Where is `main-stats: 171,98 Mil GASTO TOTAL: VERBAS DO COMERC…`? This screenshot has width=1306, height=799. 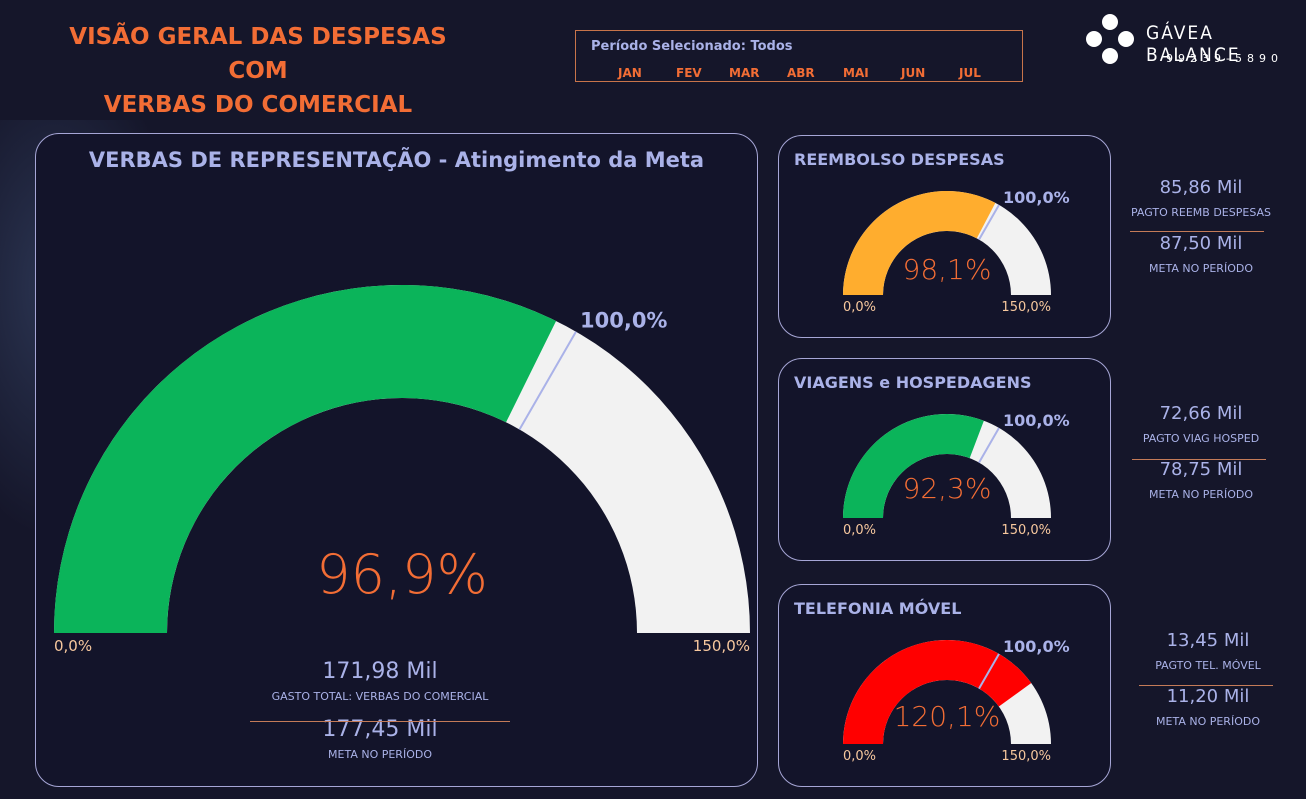 main-stats: 171,98 Mil GASTO TOTAL: VERBAS DO COMERC… is located at coordinates (380, 710).